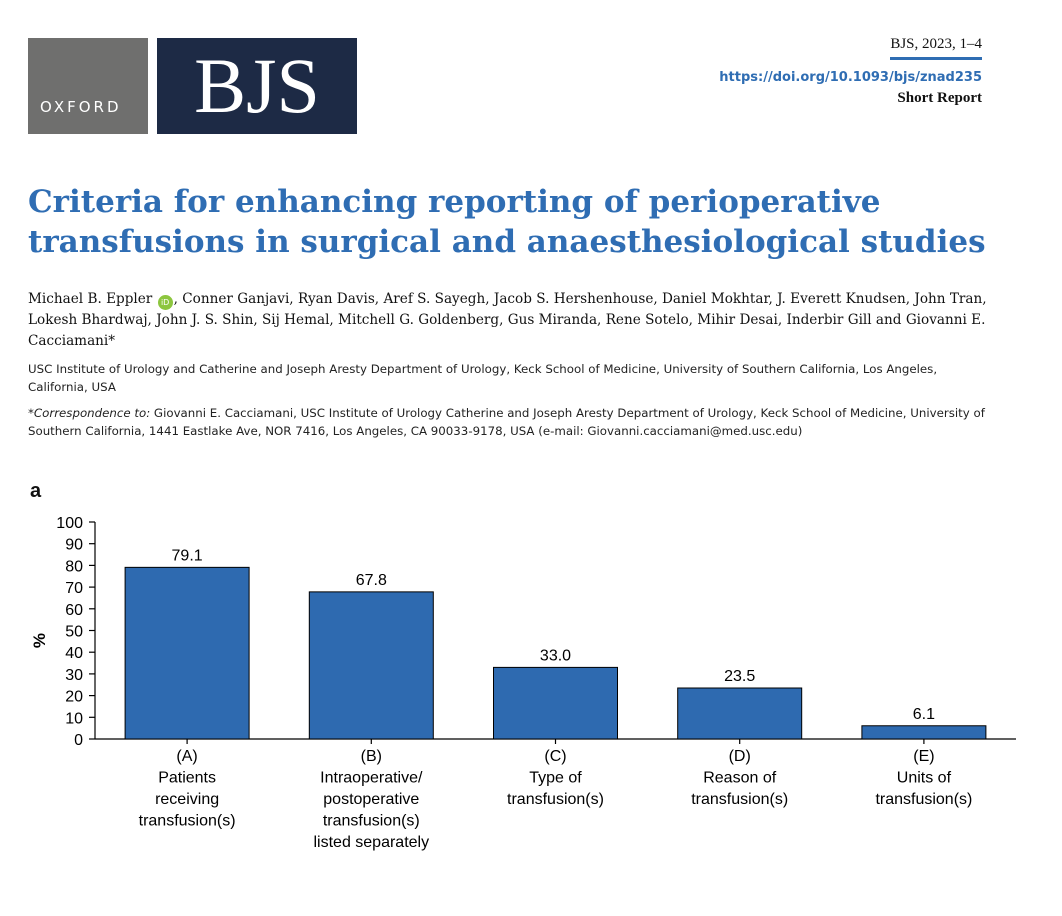  Describe the element at coordinates (74, 588) in the screenshot. I see `y-tick-label: 70` at that location.